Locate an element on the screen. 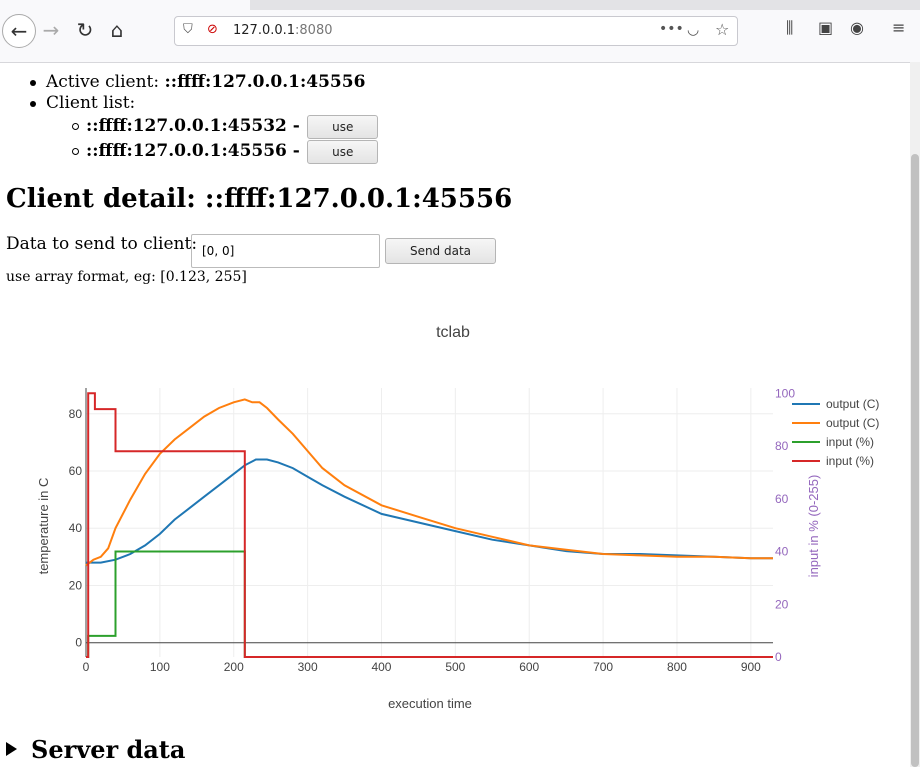 This screenshot has height=767, width=920. active-client-value: ::ffff:127.0.0.1:45556 is located at coordinates (265, 82).